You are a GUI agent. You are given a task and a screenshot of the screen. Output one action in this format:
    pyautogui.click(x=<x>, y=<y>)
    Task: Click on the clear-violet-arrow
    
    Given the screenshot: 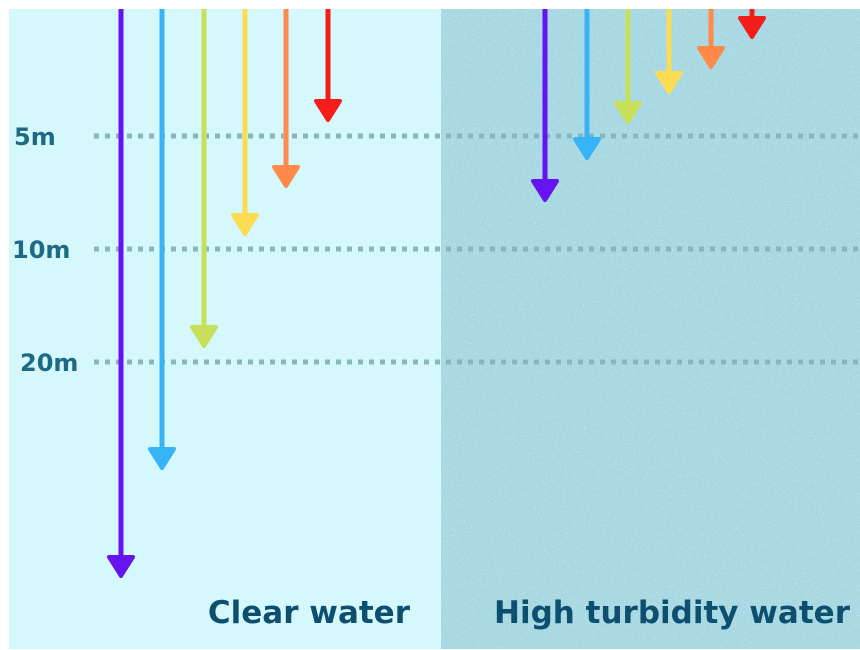 What is the action you would take?
    pyautogui.click(x=121, y=293)
    